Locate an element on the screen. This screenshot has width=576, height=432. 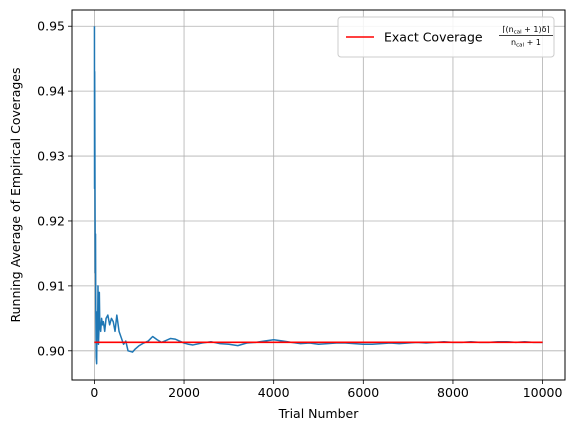
x-tick-label: 2000 is located at coordinates (184, 392).